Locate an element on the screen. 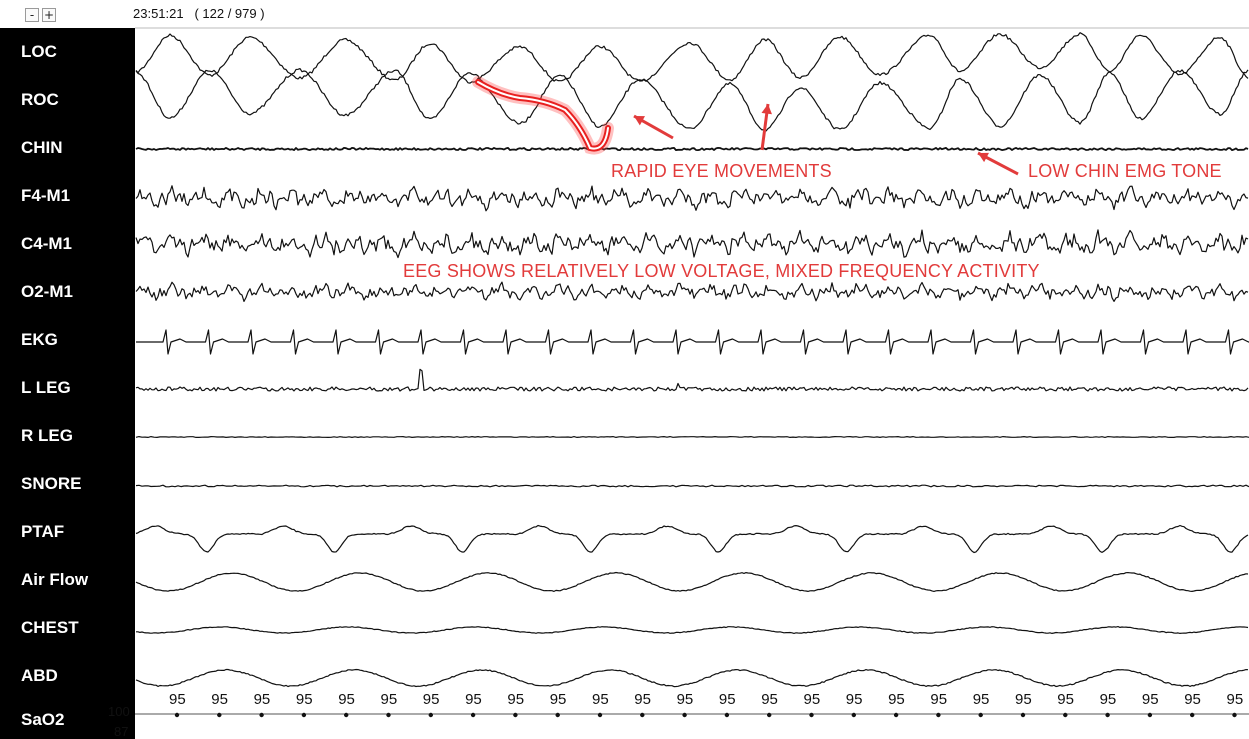 The height and width of the screenshot is (739, 1249). channel-label-loc: LOC is located at coordinates (39, 51).